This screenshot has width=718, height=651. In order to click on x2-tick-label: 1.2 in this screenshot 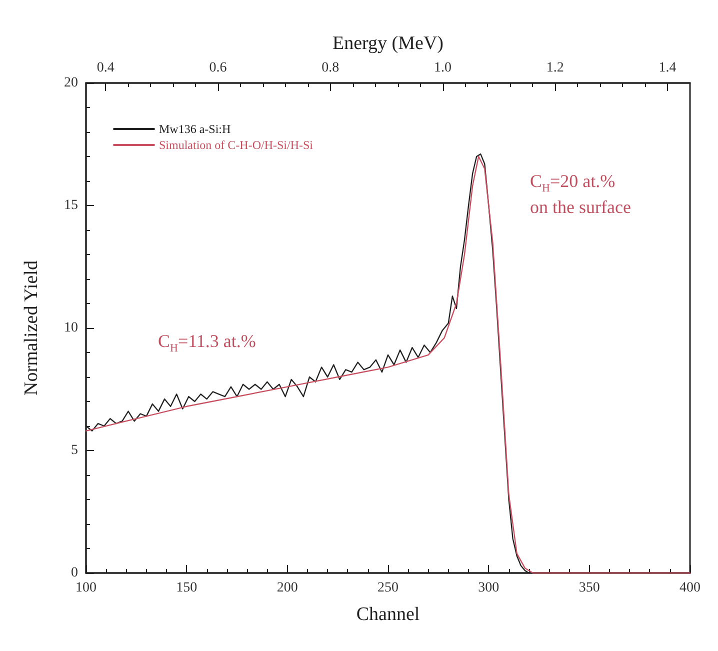, I will do `click(555, 68)`.